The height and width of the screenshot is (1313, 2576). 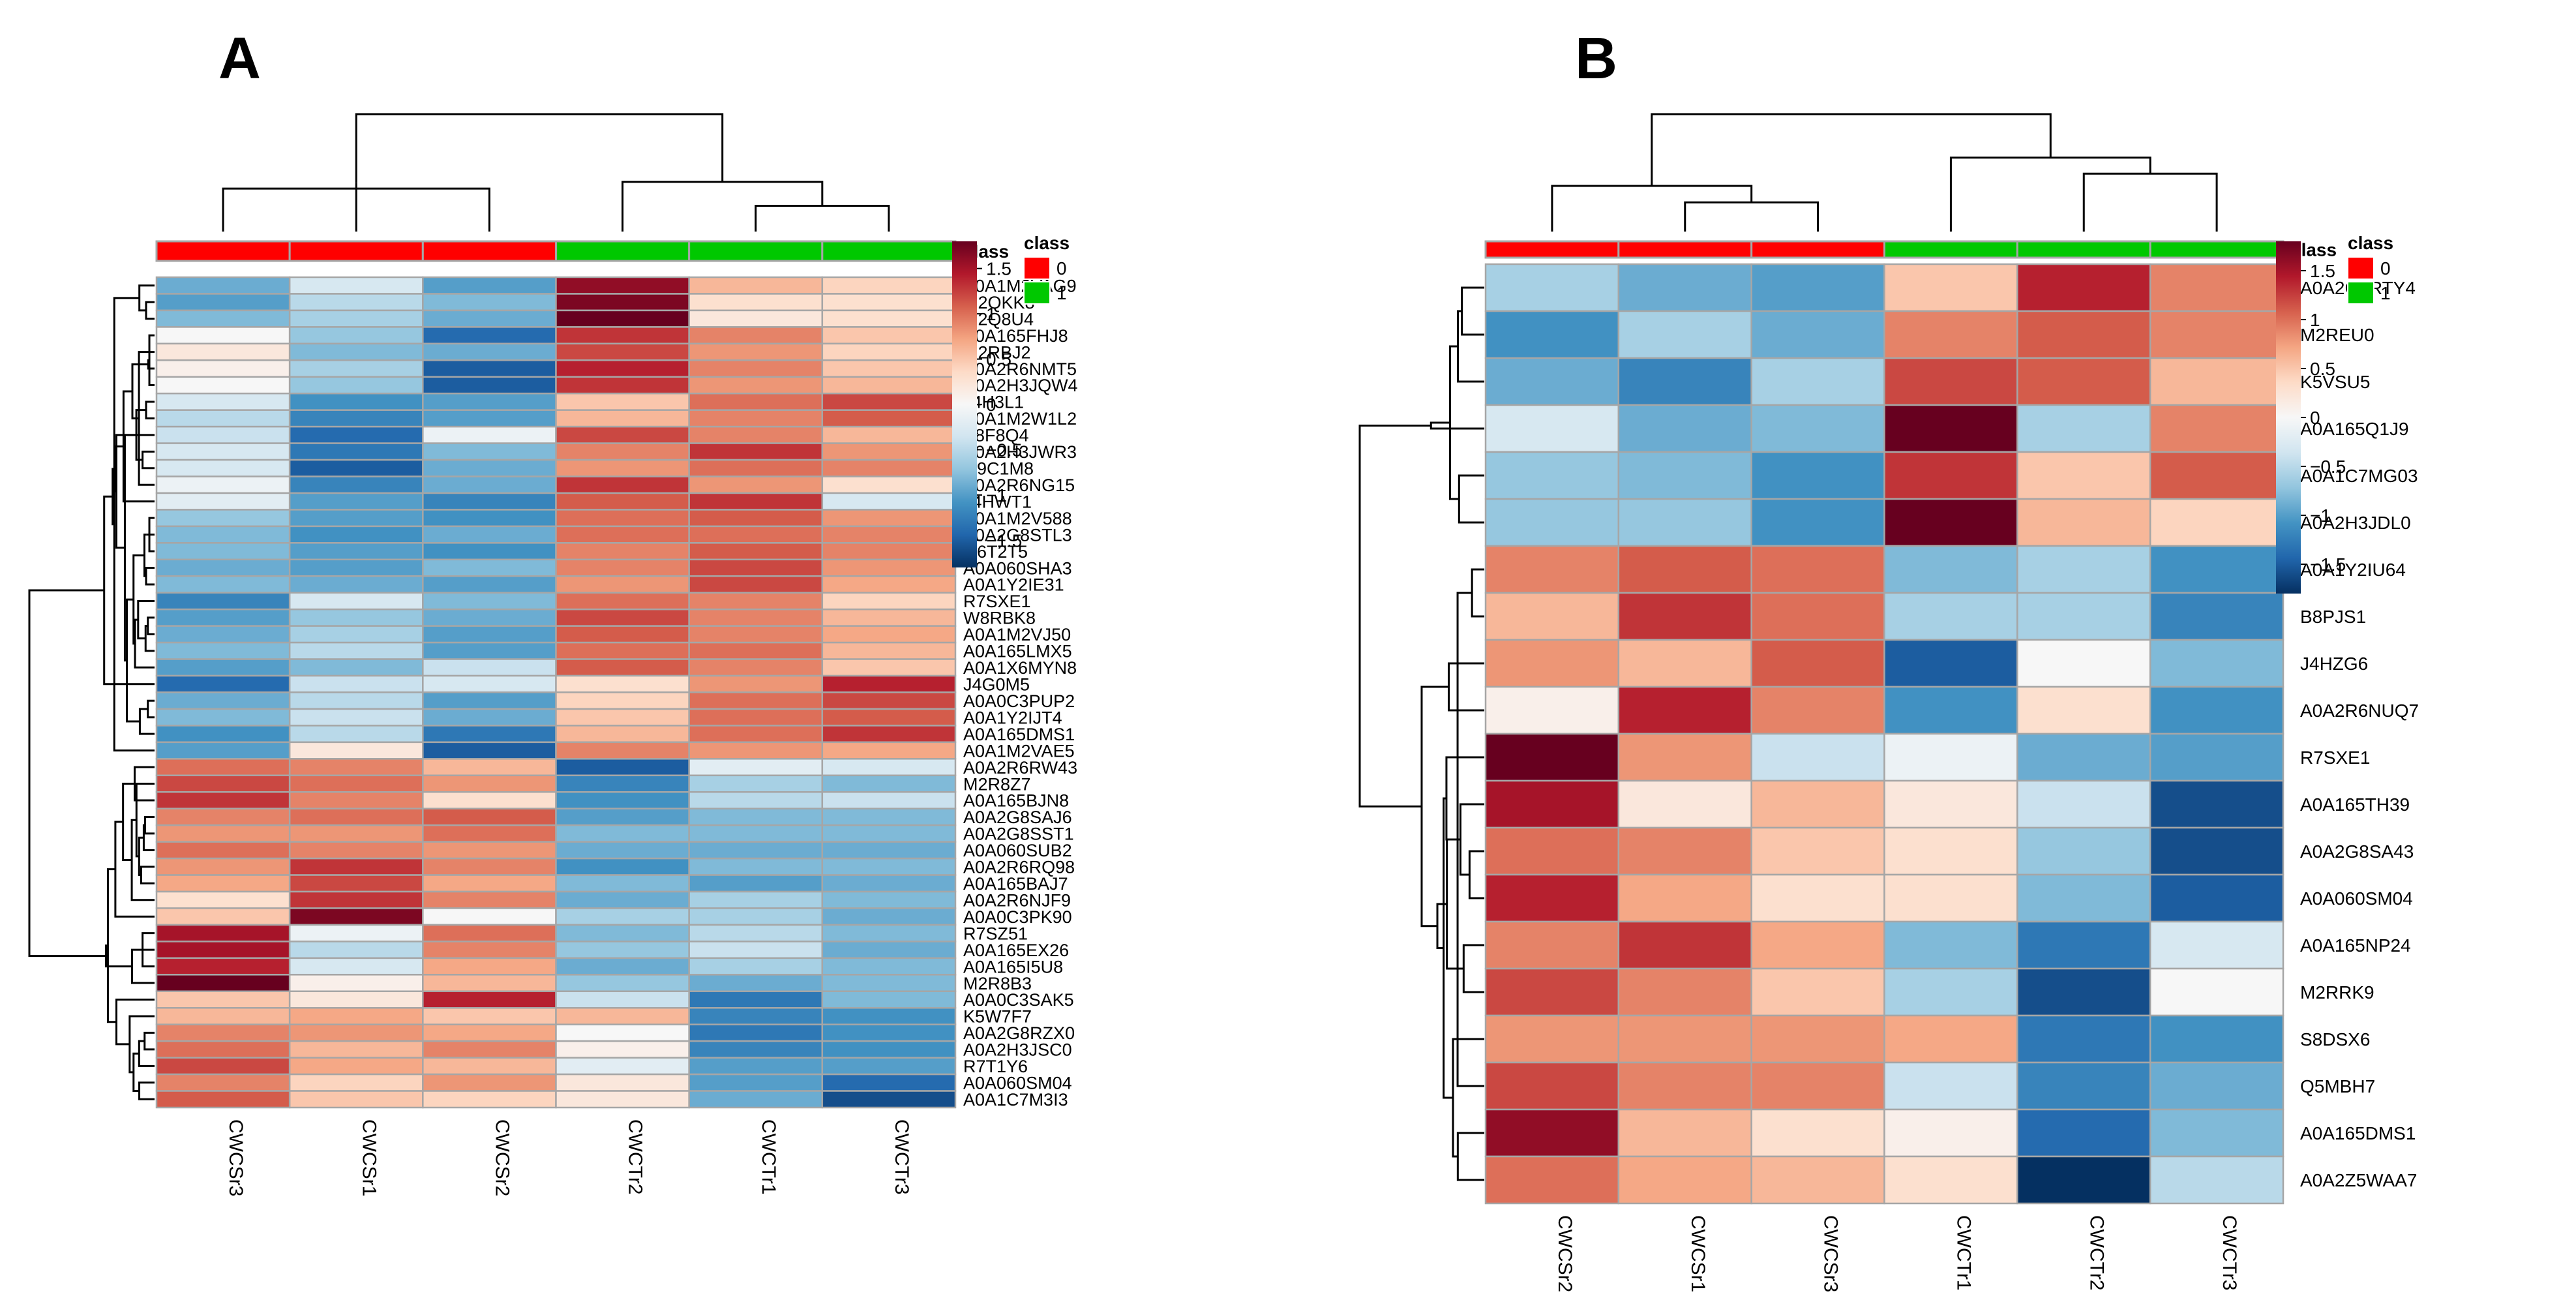 What do you see at coordinates (1020, 767) in the screenshot?
I see `row-label: A0A2R6RW43` at bounding box center [1020, 767].